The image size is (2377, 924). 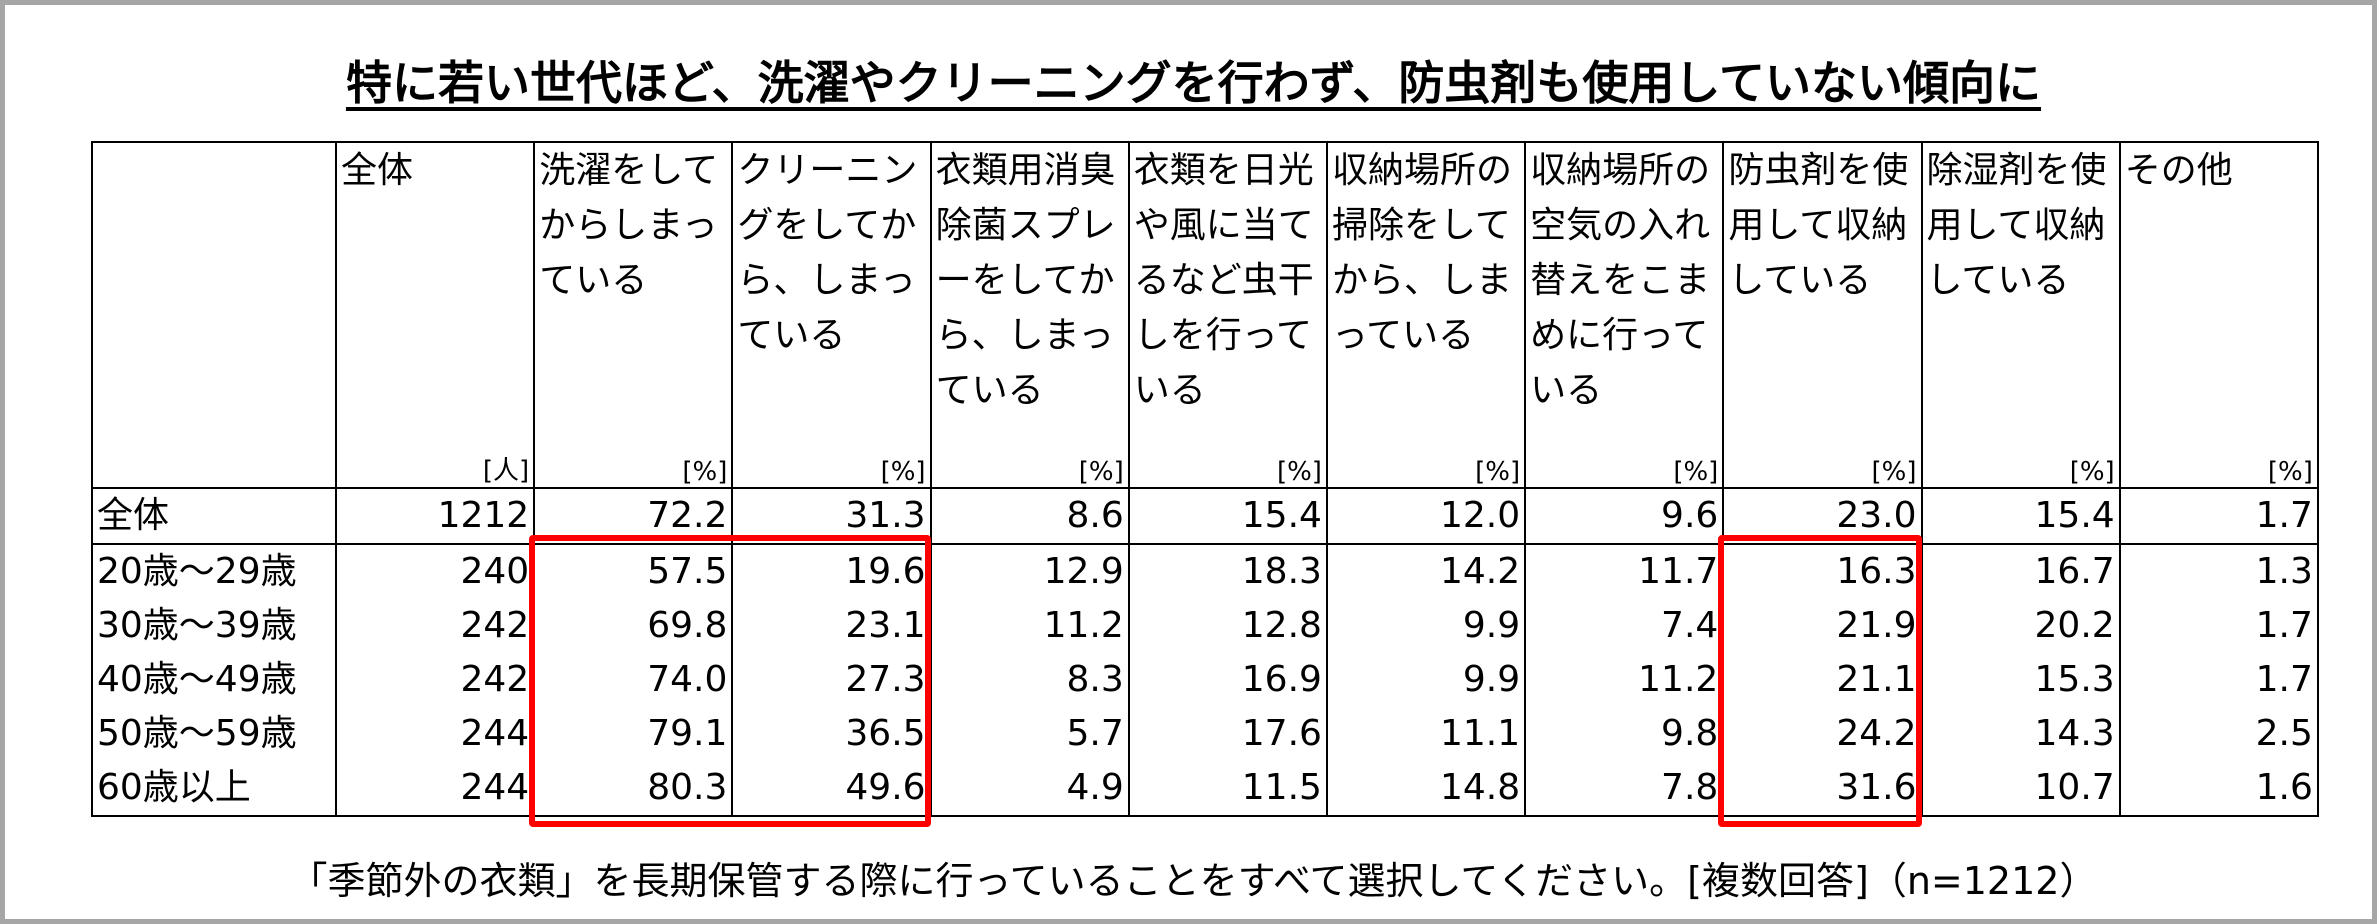 What do you see at coordinates (1227, 680) in the screenshot?
I see `cell-value: 16.9` at bounding box center [1227, 680].